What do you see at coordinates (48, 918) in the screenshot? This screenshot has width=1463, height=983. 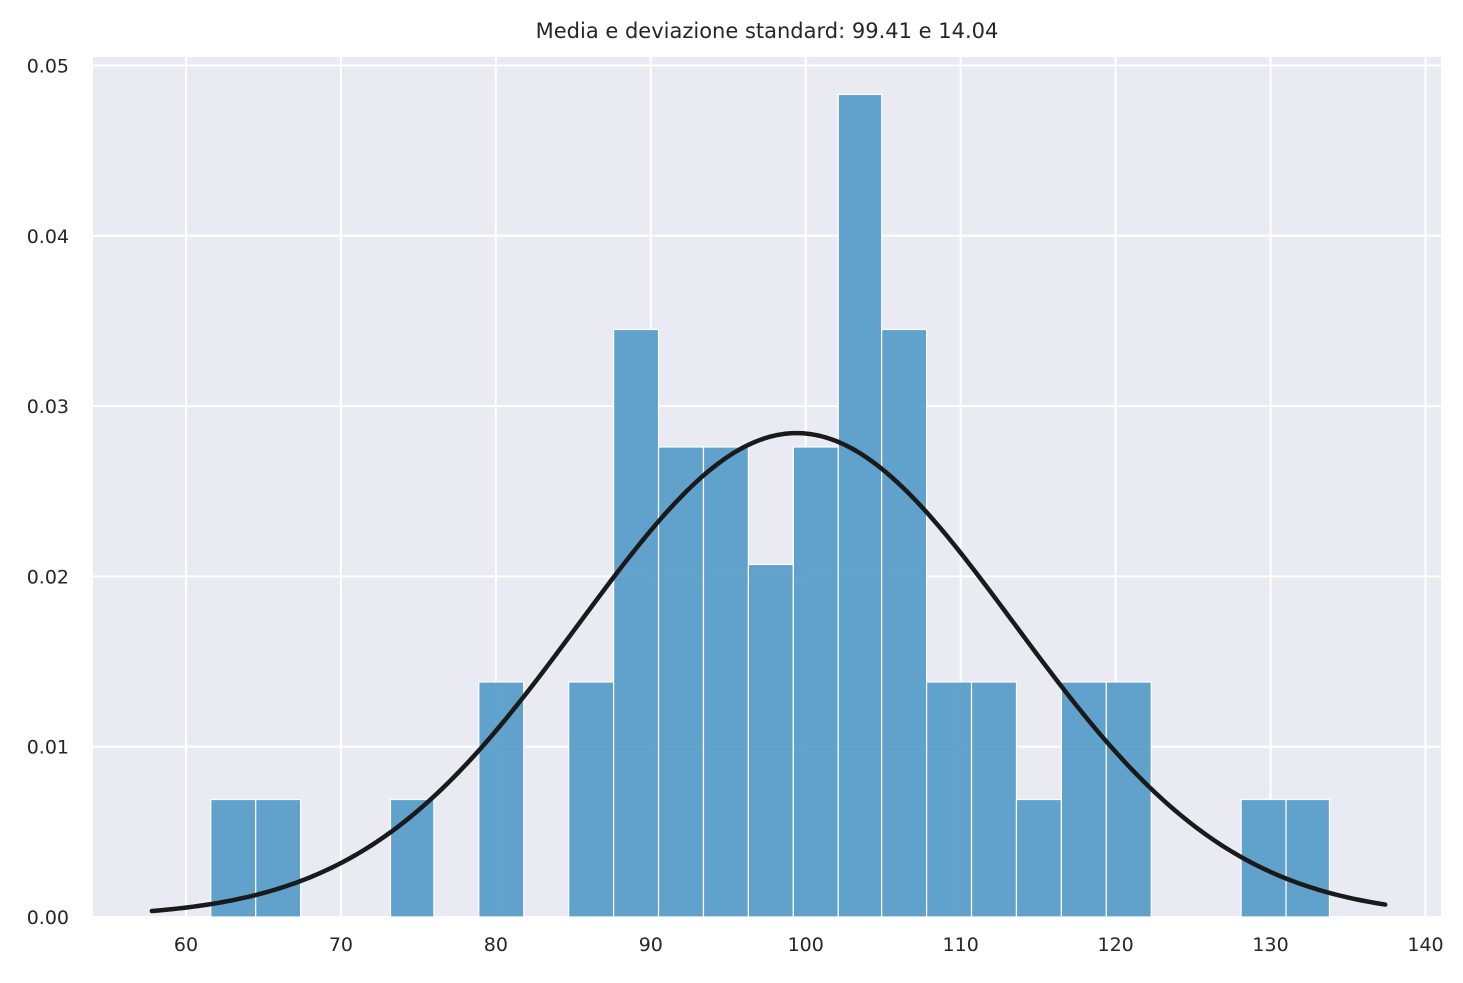 I see `y-tick-label: 0.00` at bounding box center [48, 918].